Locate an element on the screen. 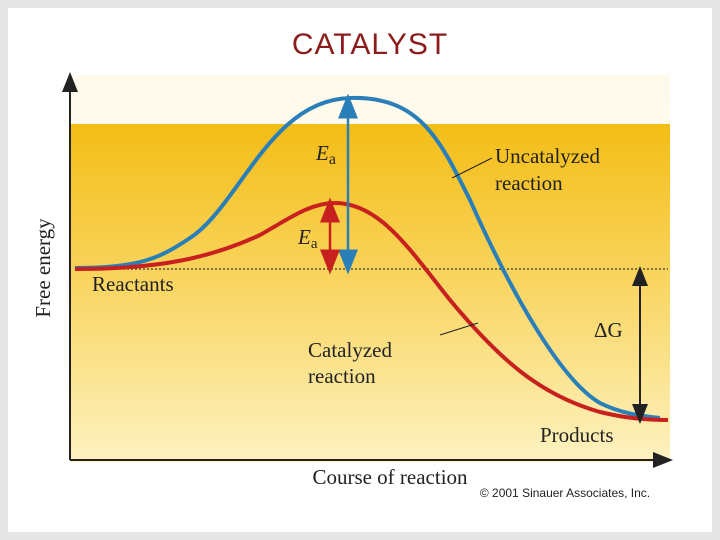 The width and height of the screenshot is (720, 540). y-axis-label: Free energy is located at coordinates (43, 268).